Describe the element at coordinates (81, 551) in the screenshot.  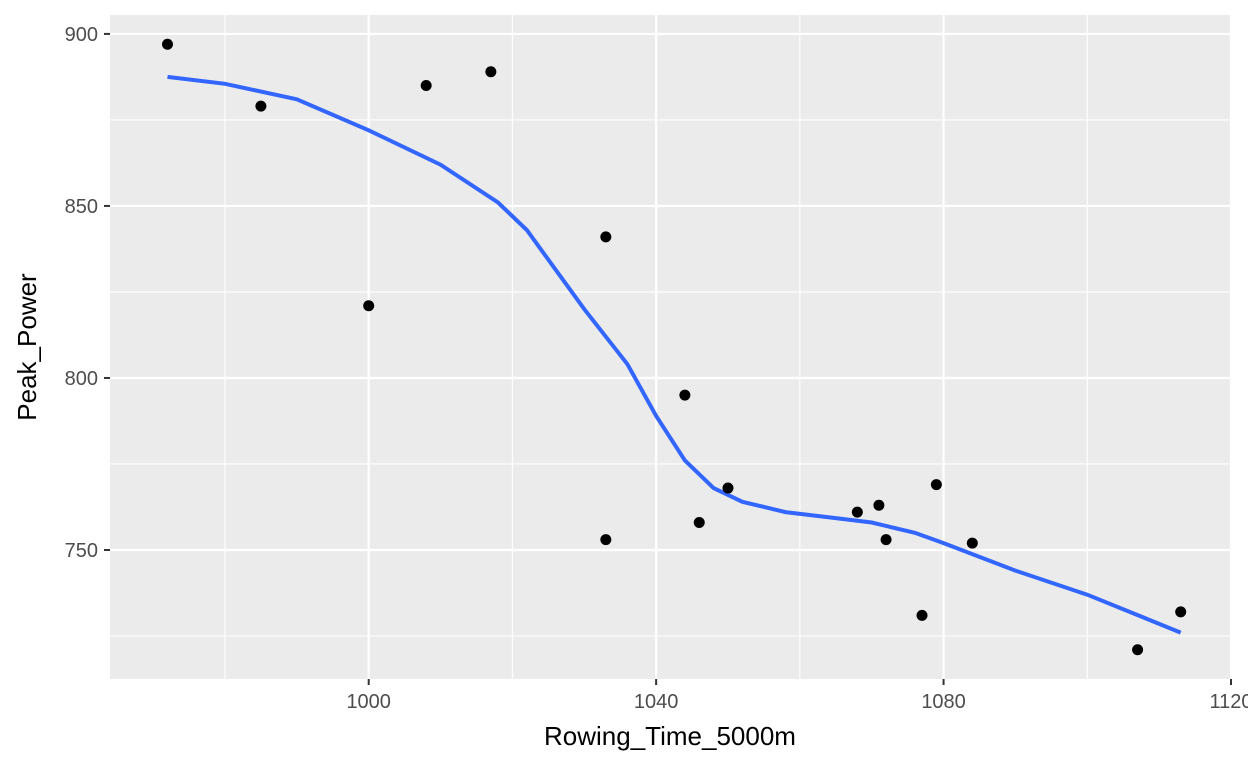
I see `y-tick-label: 750` at that location.